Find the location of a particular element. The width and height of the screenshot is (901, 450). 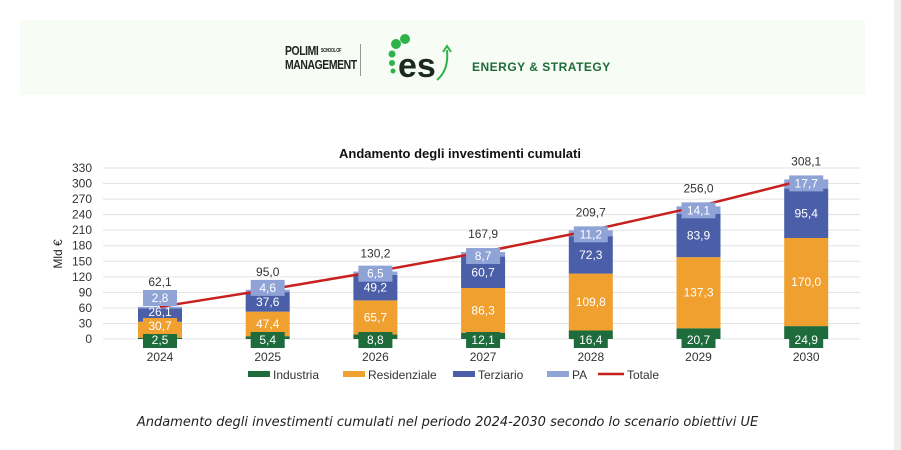

data-label-pa: 11,2 is located at coordinates (591, 234).